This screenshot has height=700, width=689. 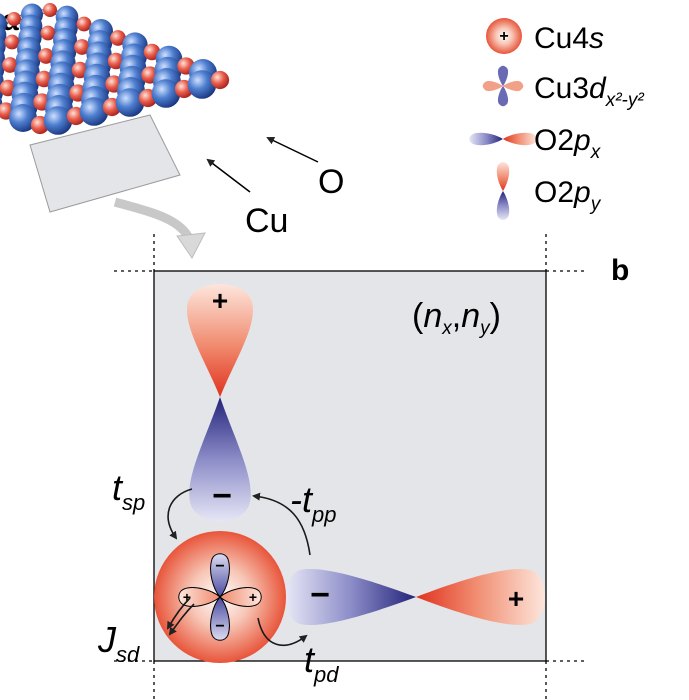 What do you see at coordinates (569, 38) in the screenshot?
I see `legend-item-cu4s: Cu4s` at bounding box center [569, 38].